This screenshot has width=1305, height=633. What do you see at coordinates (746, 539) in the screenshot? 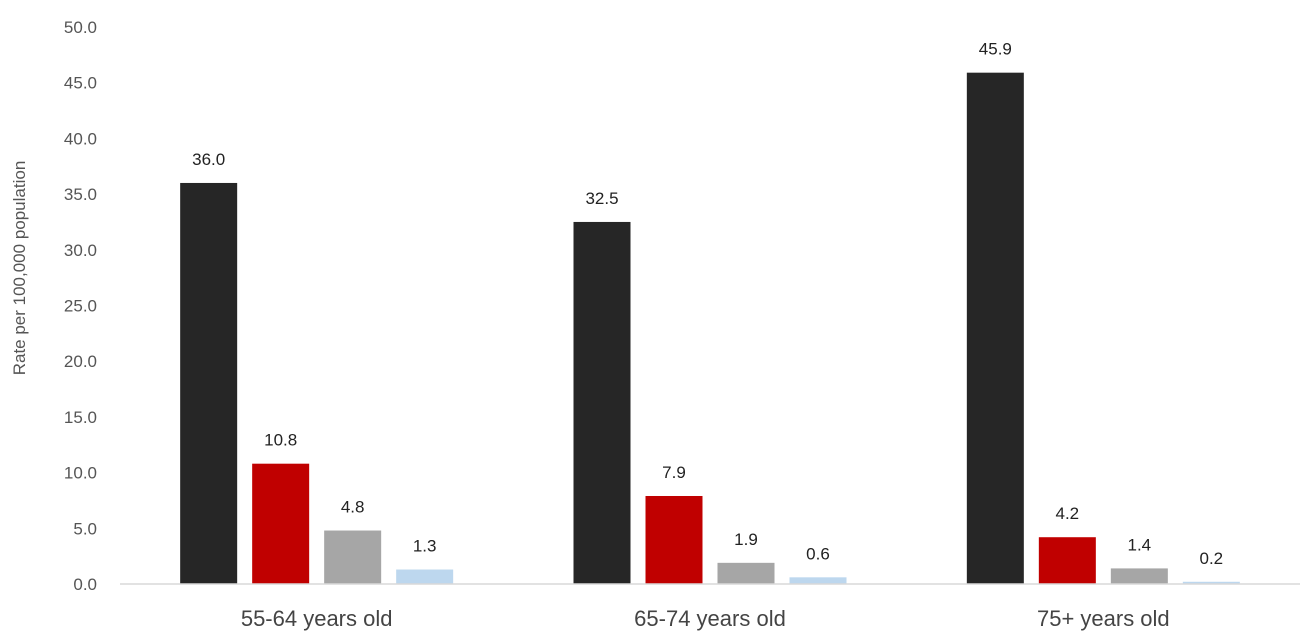
I see `data-label: 1.9` at bounding box center [746, 539].